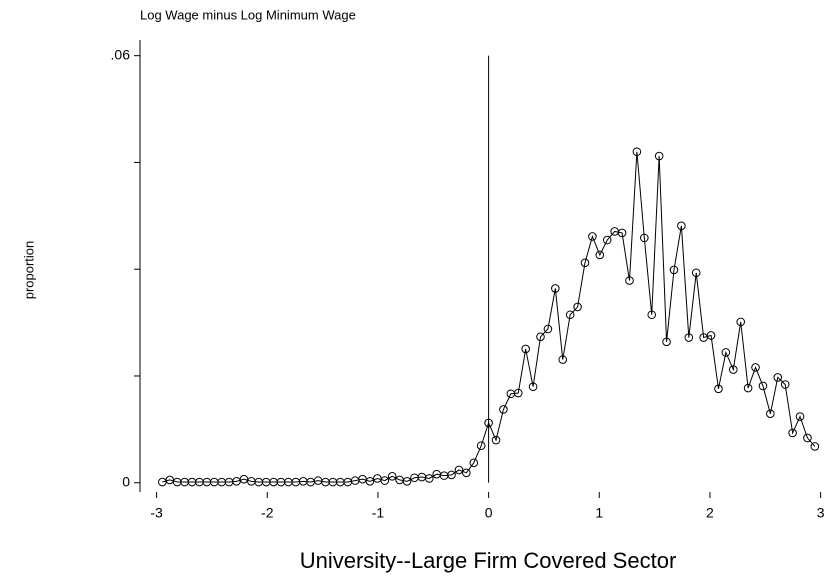 This screenshot has height=582, width=835. What do you see at coordinates (488, 560) in the screenshot?
I see `x-axis-label: University--Large Firm Covered Sector` at bounding box center [488, 560].